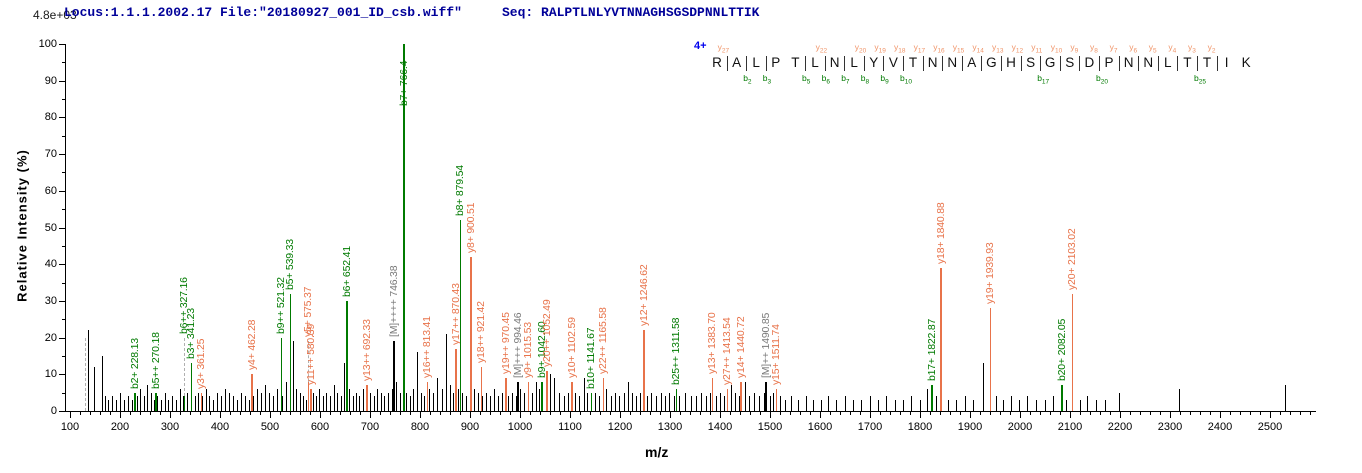 Image resolution: width=1362 pixels, height=473 pixels. Describe the element at coordinates (184, 367) in the screenshot. I see `dashed-peak-extension` at that location.